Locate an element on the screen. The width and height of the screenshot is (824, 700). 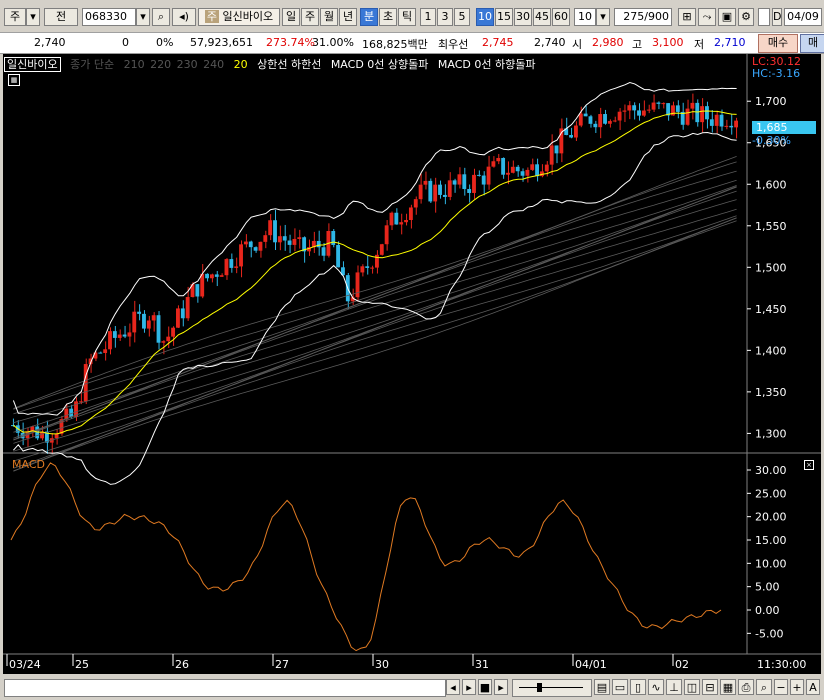
candle-icon: ▯ is located at coordinates (638, 687).